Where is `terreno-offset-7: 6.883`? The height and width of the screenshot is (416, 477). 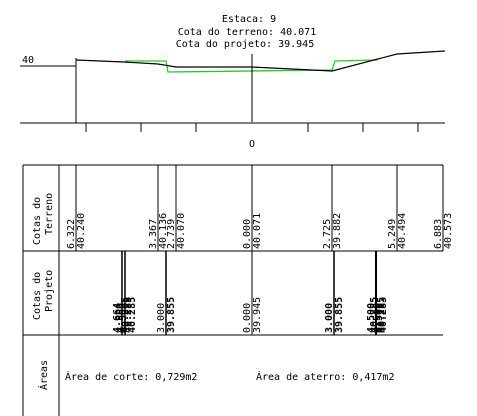
terreno-offset-7: 6.883 is located at coordinates (438, 234).